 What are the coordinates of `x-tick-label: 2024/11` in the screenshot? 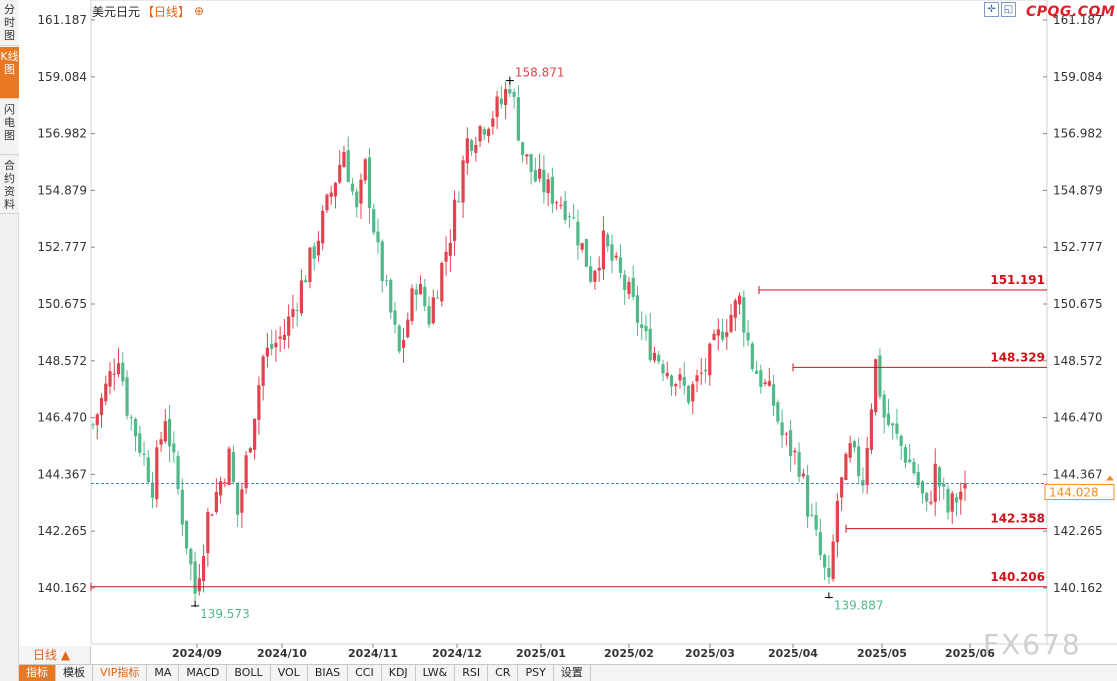 It's located at (373, 653).